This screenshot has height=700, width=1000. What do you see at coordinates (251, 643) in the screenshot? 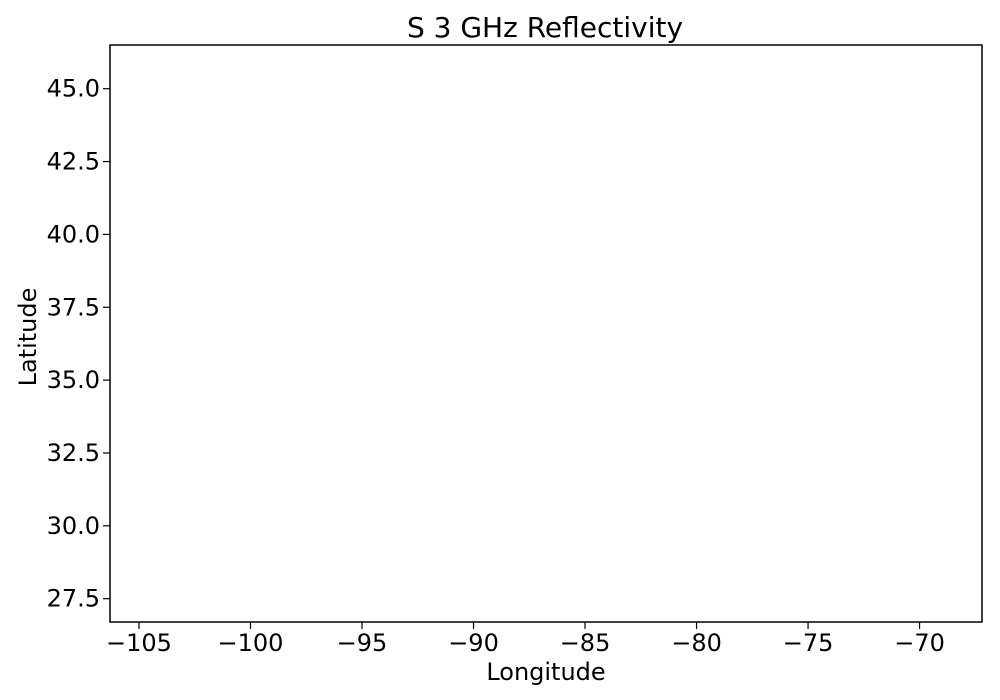
I see `x-tick-label: −100` at bounding box center [251, 643].